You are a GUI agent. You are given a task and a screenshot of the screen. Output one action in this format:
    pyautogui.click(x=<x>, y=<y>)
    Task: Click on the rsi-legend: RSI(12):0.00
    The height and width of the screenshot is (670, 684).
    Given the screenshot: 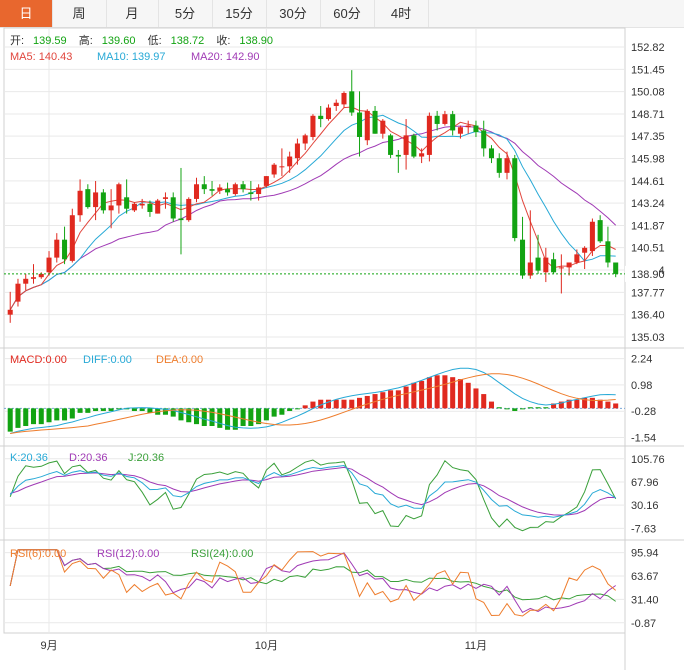 What is the action you would take?
    pyautogui.click(x=128, y=554)
    